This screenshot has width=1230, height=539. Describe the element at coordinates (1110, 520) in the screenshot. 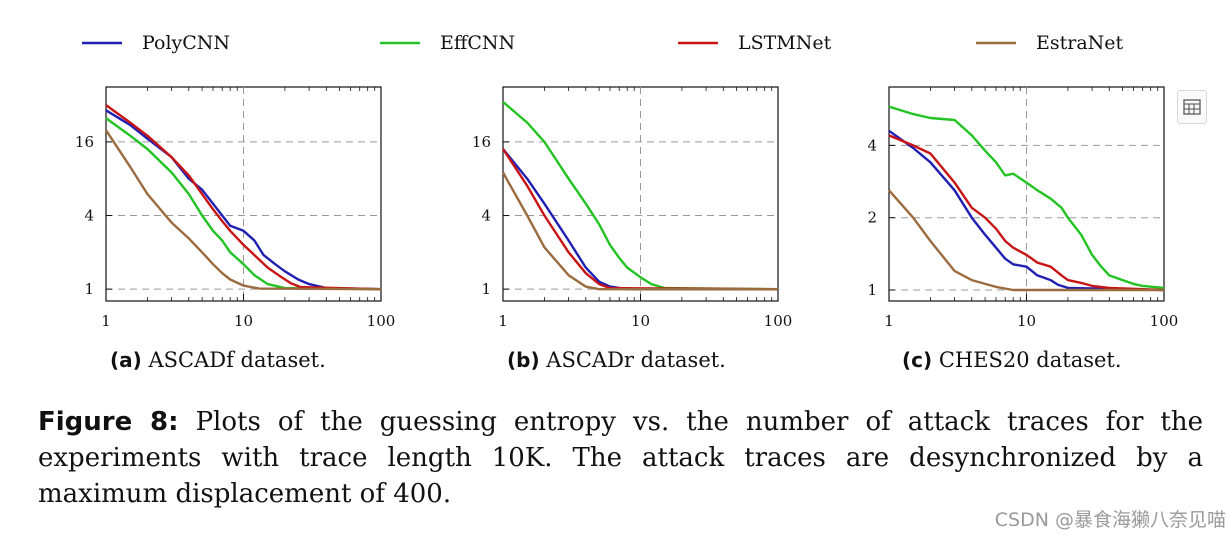

I see `watermark: CSDN @暴食海獭八奈见喵` at that location.